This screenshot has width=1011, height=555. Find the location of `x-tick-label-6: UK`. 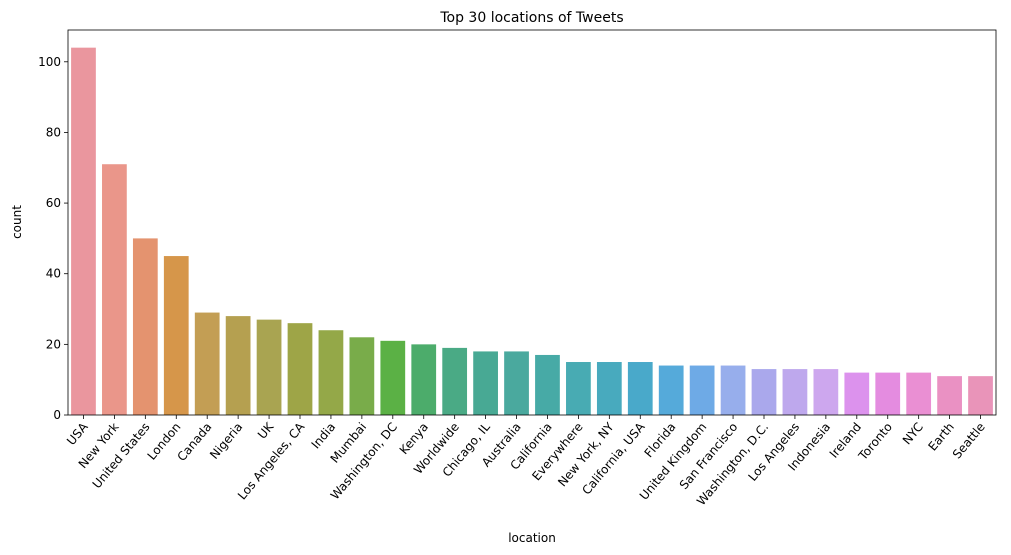

x-tick-label-6: UK is located at coordinates (266, 430).